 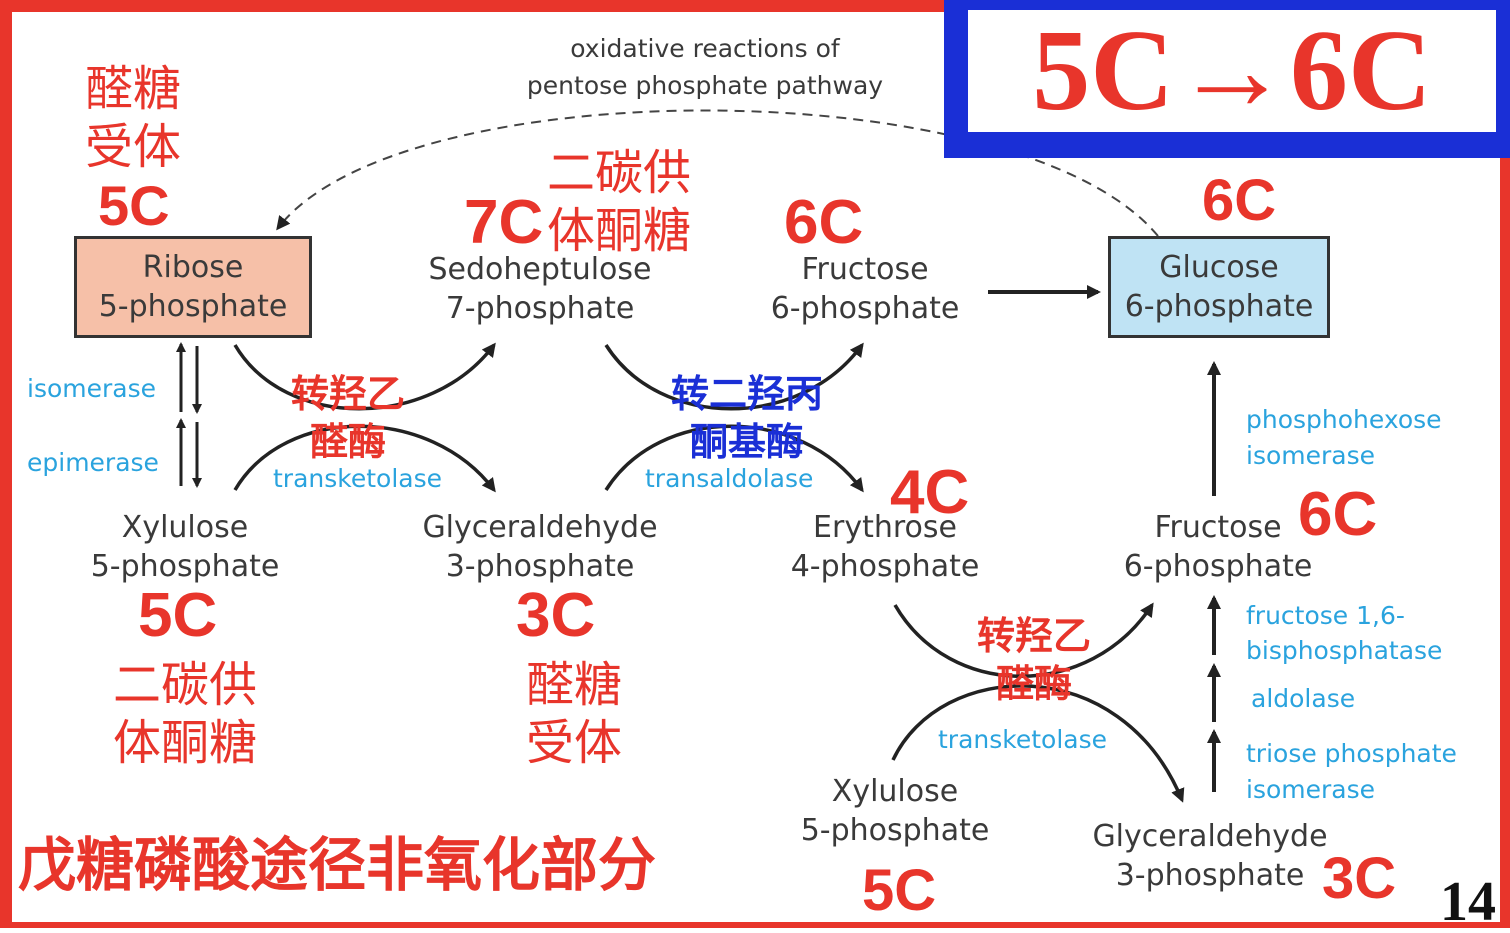 I want to click on aldolase-label: aldolase, so click(x=1303, y=698).